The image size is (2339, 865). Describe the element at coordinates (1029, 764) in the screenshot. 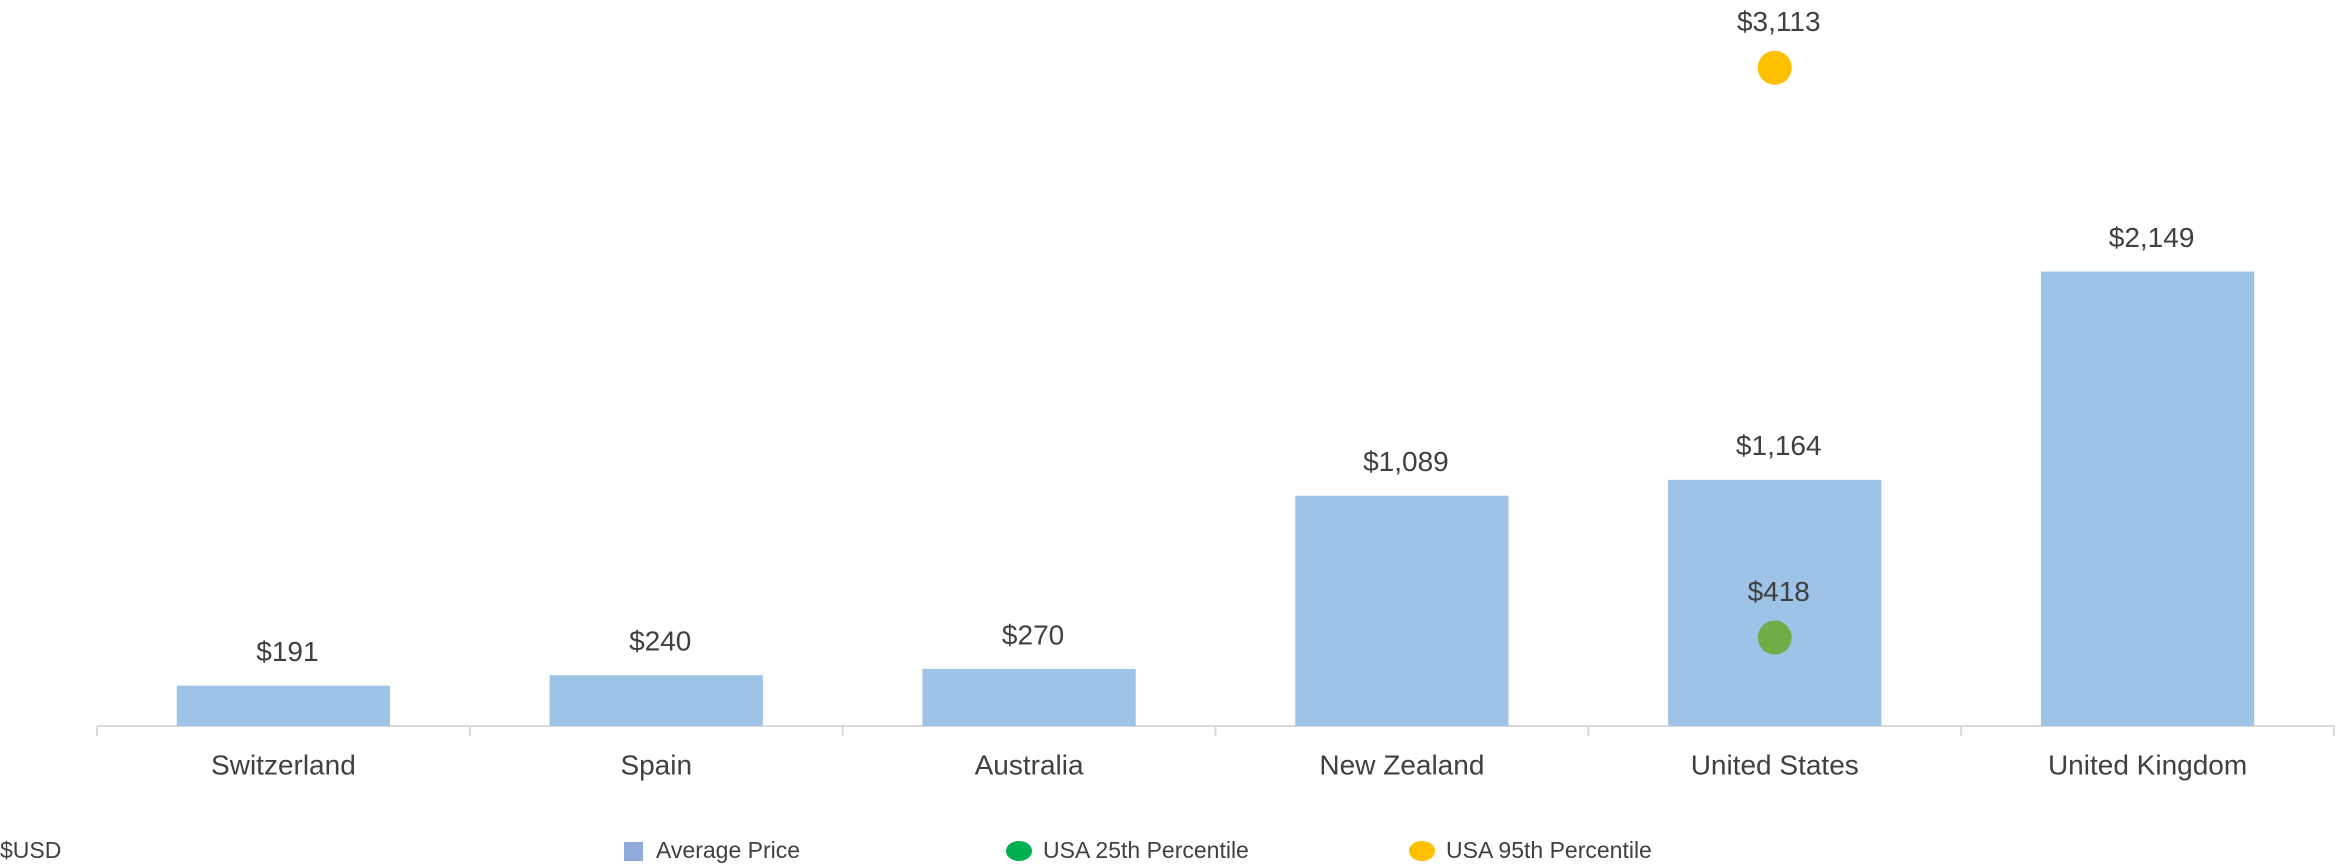

I see `x-tick-label: Australia` at that location.